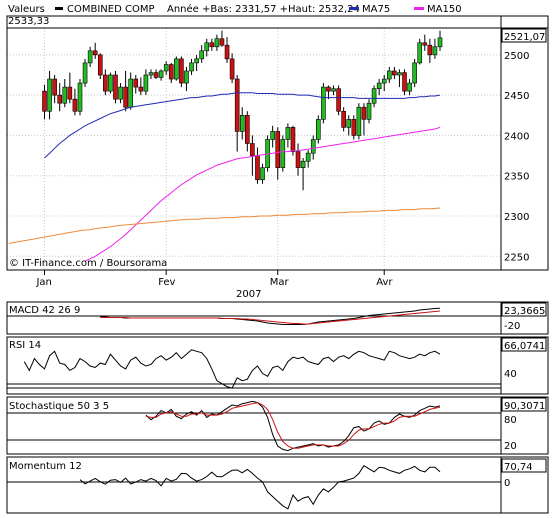  What do you see at coordinates (260, 487) in the screenshot?
I see `momentum-series-line` at bounding box center [260, 487].